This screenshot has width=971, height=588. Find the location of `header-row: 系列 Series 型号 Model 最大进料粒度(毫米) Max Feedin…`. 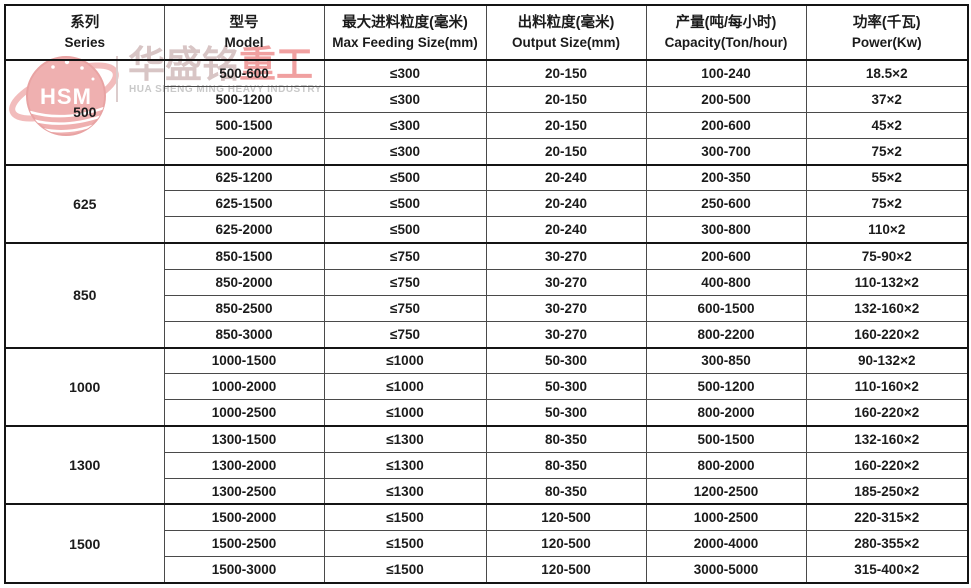

header-row: 系列 Series 型号 Model 最大进料粒度(毫米) Max Feedin… is located at coordinates (486, 32).